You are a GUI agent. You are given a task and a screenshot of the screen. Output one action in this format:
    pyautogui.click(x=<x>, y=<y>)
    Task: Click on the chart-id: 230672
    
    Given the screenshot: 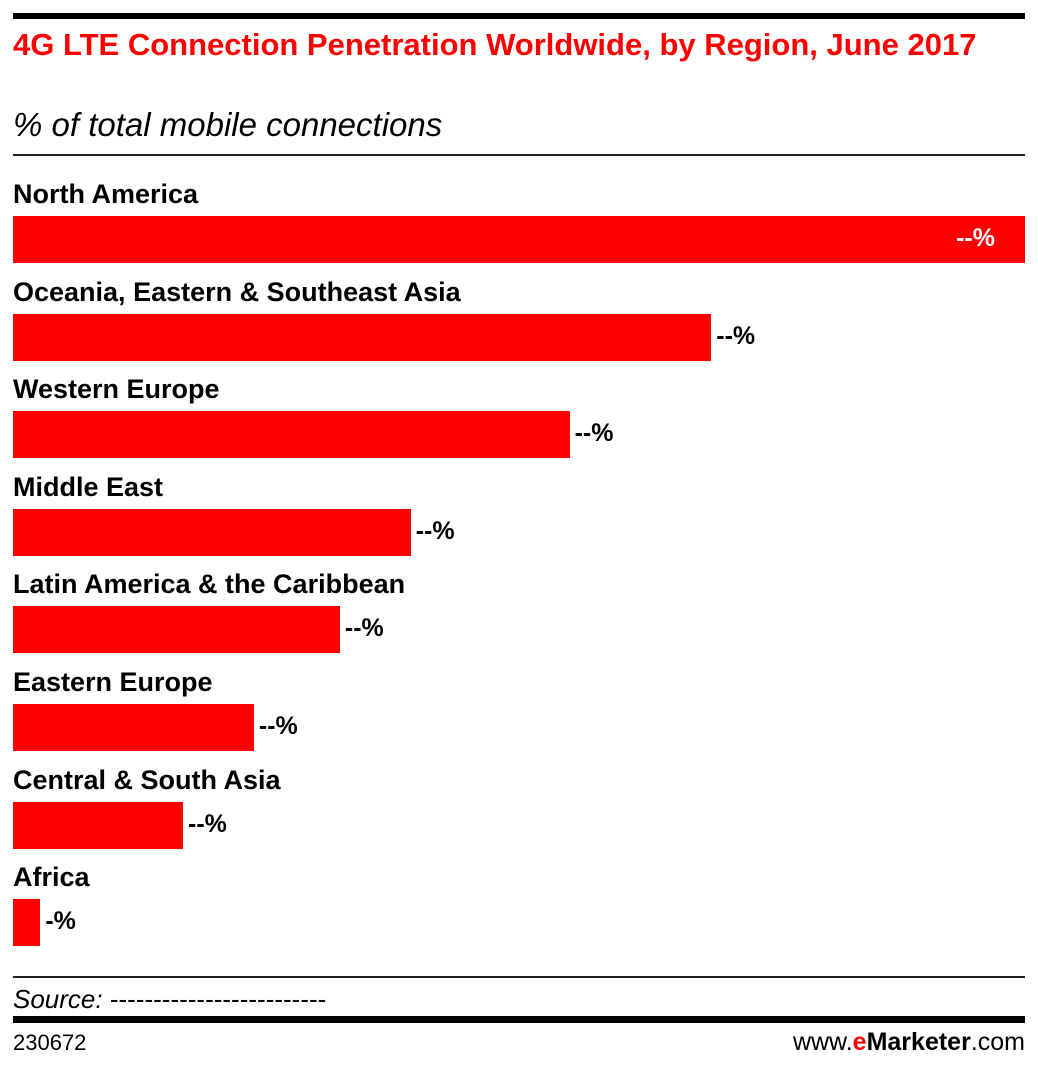 What is the action you would take?
    pyautogui.click(x=50, y=1042)
    